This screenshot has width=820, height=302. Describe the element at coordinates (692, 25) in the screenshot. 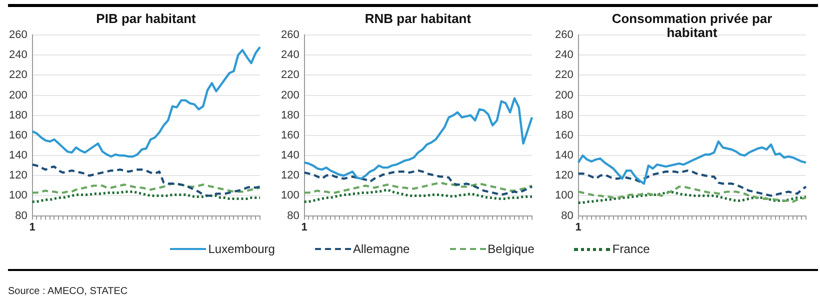

I see `chart-title: Consommation privée par habitant` at that location.